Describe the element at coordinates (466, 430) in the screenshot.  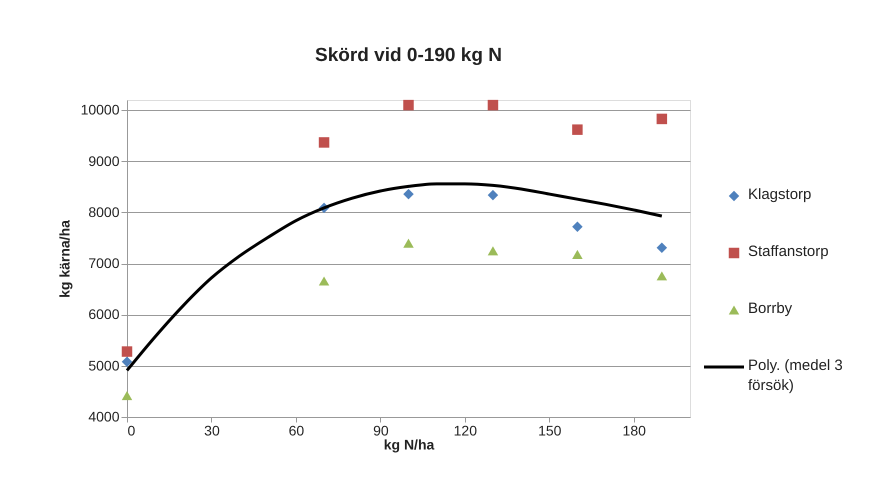
I see `x-tick-label: 120` at that location.